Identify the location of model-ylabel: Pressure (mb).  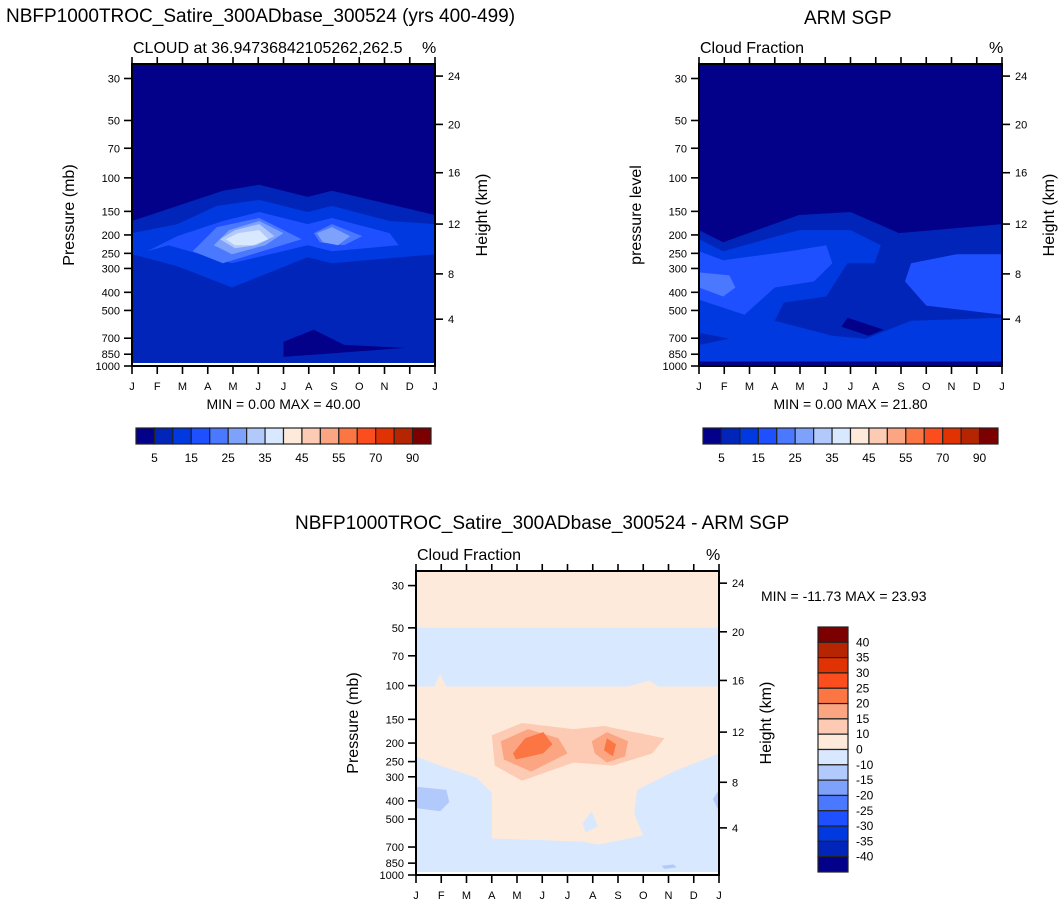
(69, 214).